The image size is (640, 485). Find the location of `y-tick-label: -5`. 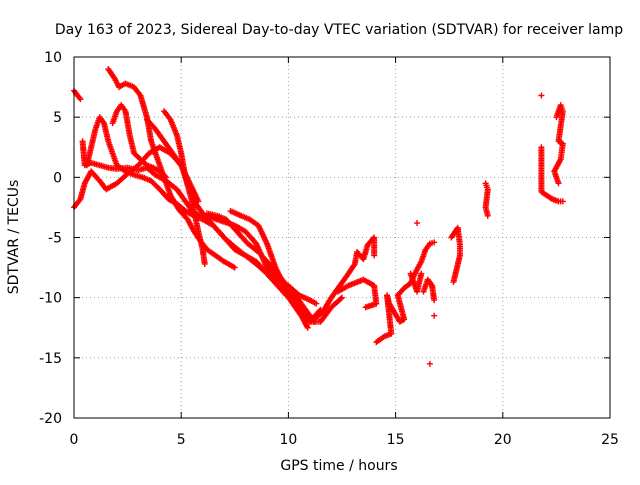

y-tick-label: -5 is located at coordinates (55, 239).